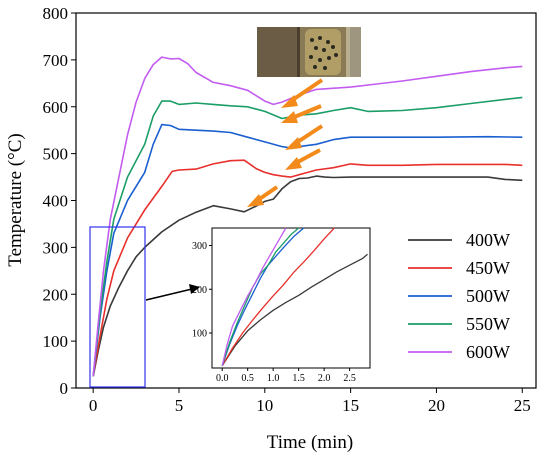  Describe the element at coordinates (199, 334) in the screenshot. I see `inset-y-tick-label: 100` at that location.